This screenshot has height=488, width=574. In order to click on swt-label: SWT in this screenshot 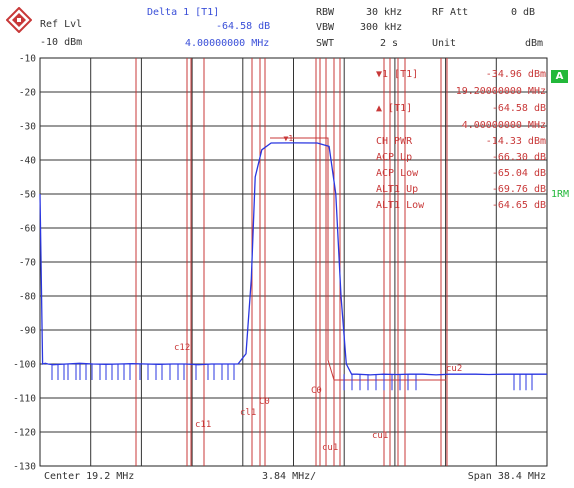, I will do `click(325, 43)`.